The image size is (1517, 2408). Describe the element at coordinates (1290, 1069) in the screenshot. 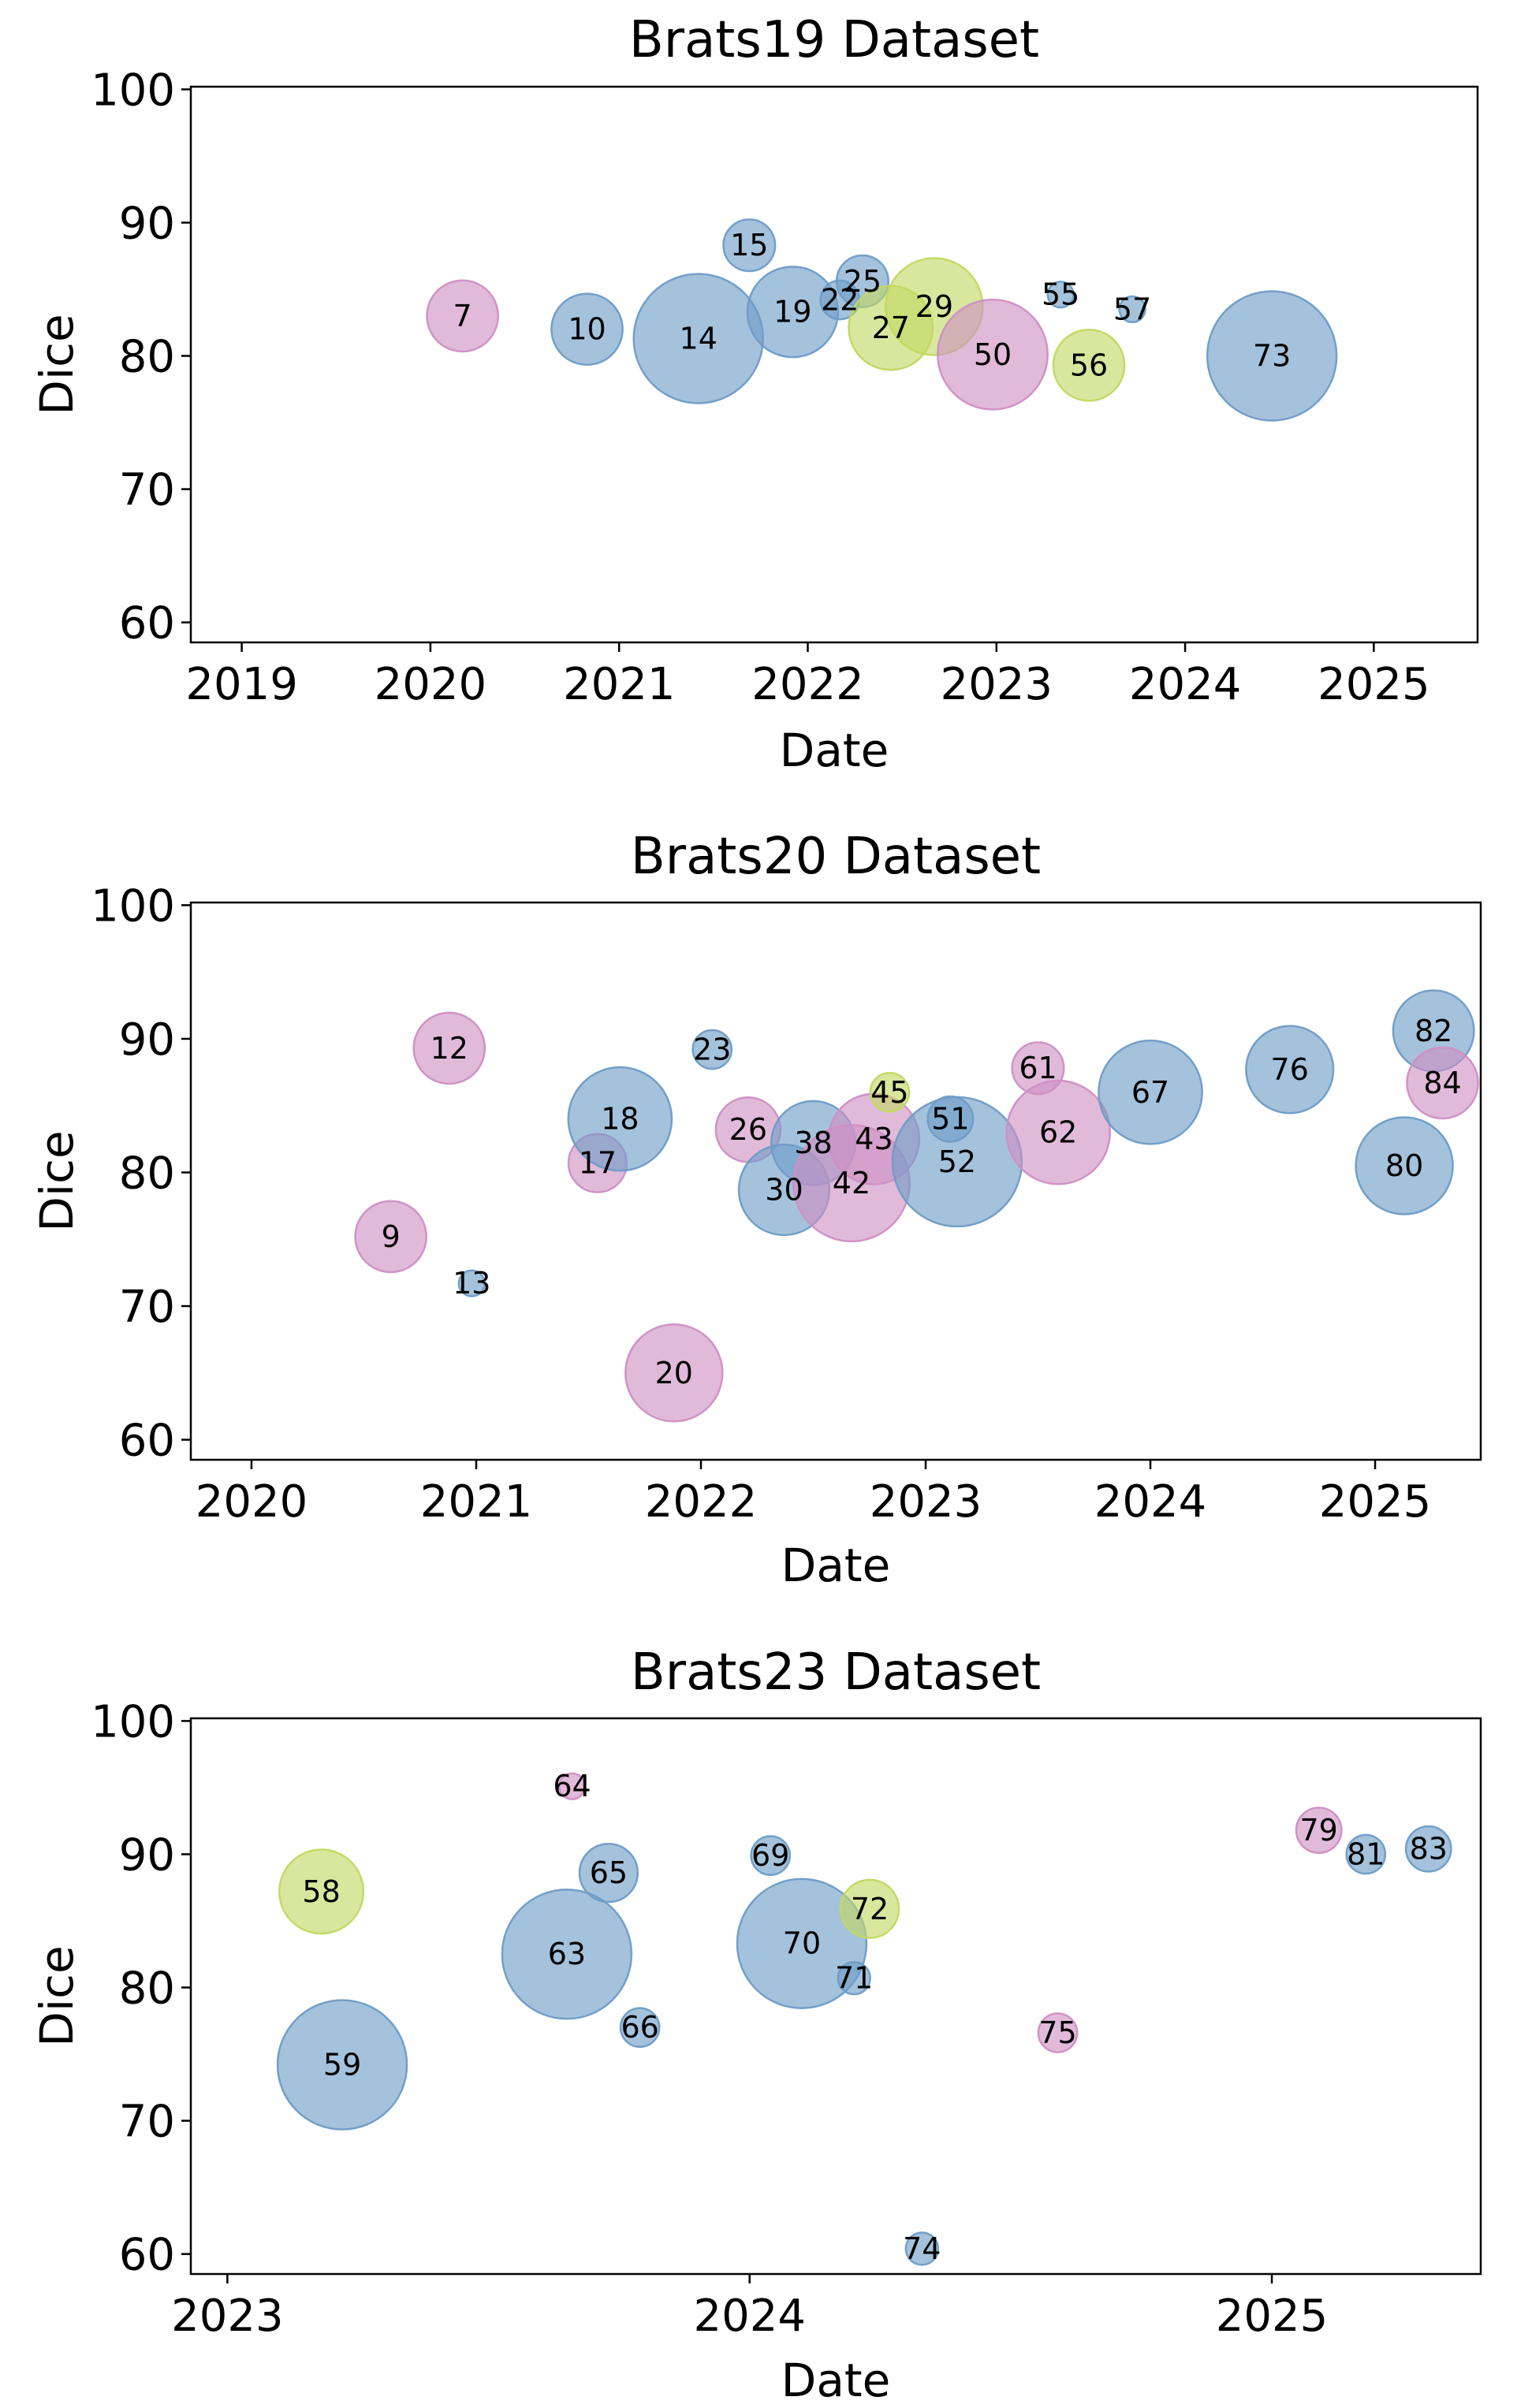

I see `bubble-label-76: 76` at that location.